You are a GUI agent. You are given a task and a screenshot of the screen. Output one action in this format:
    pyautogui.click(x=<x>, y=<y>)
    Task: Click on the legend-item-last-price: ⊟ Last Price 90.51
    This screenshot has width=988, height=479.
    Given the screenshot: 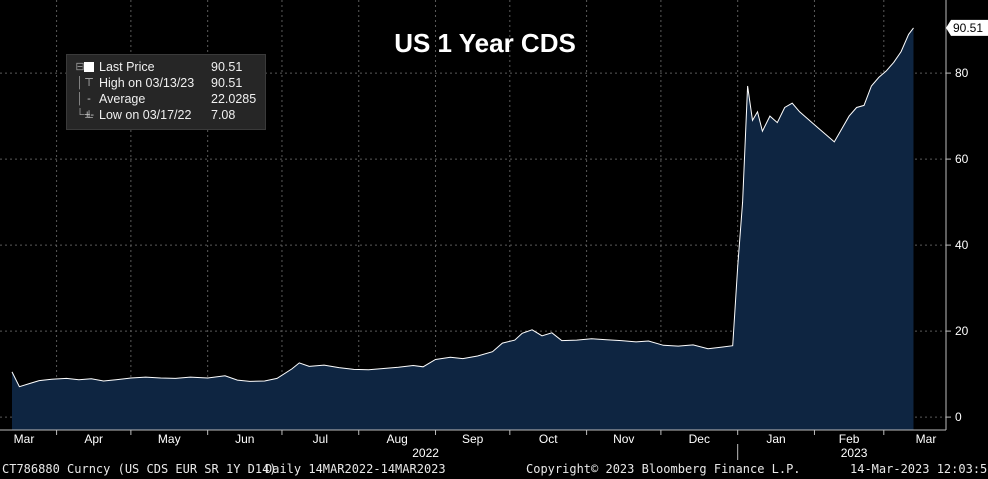 What is the action you would take?
    pyautogui.click(x=166, y=67)
    